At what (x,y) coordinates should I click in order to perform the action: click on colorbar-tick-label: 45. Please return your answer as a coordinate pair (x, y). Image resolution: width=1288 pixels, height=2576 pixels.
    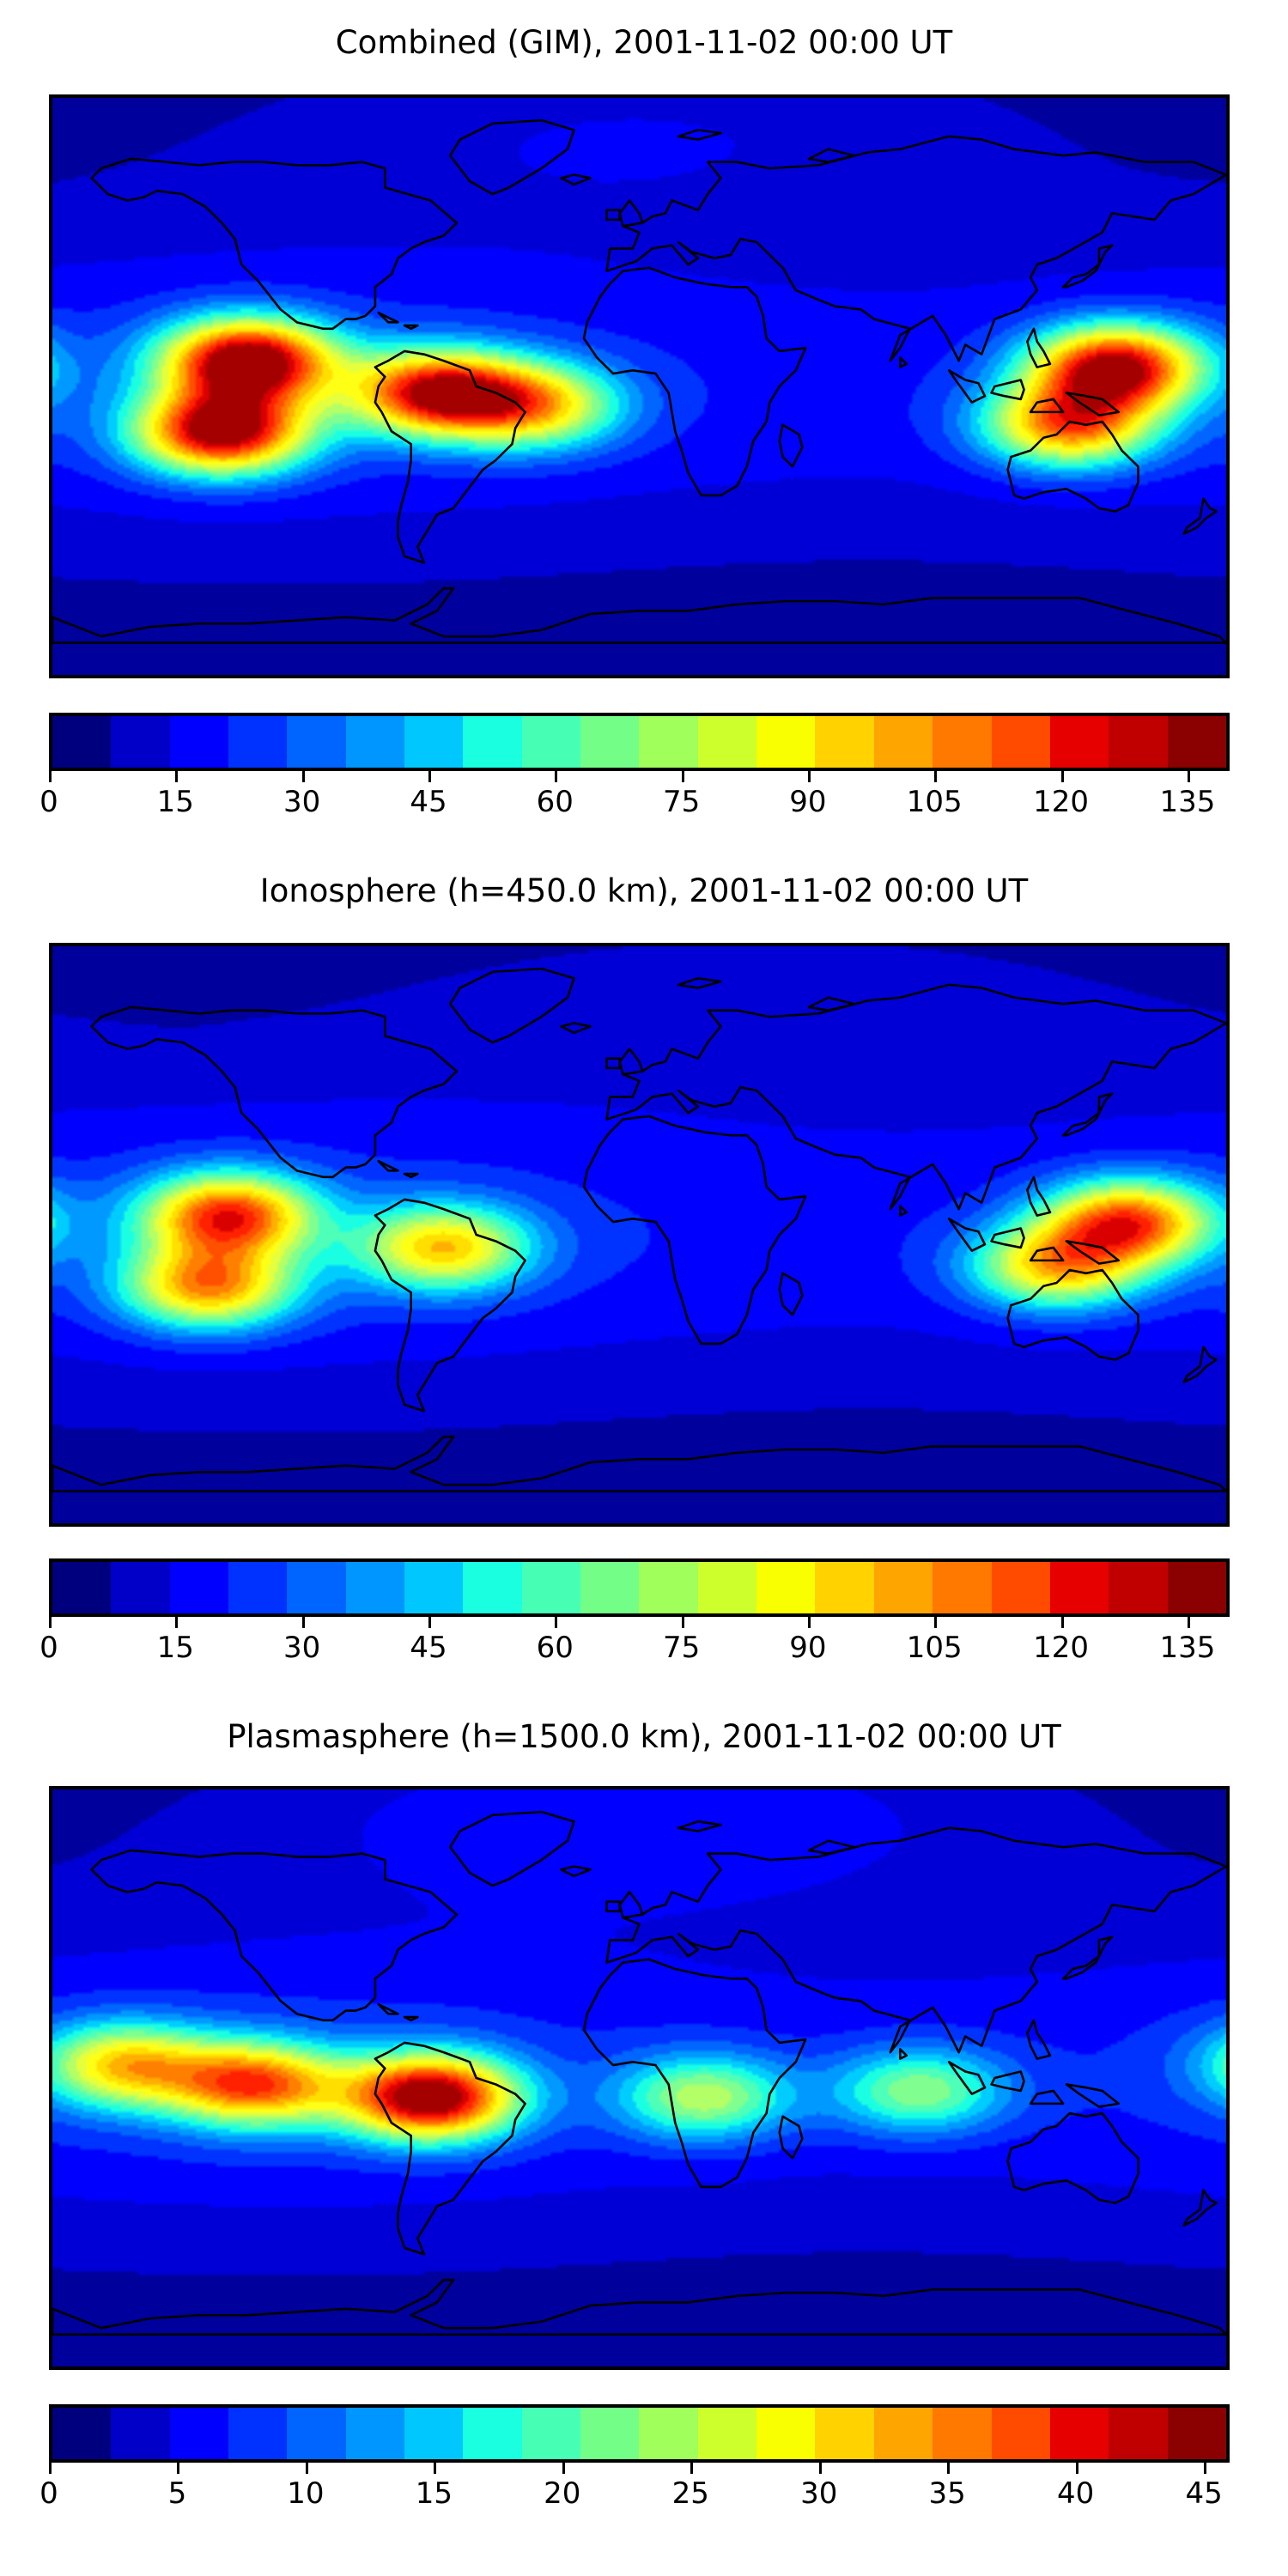
    Looking at the image, I should click on (429, 802).